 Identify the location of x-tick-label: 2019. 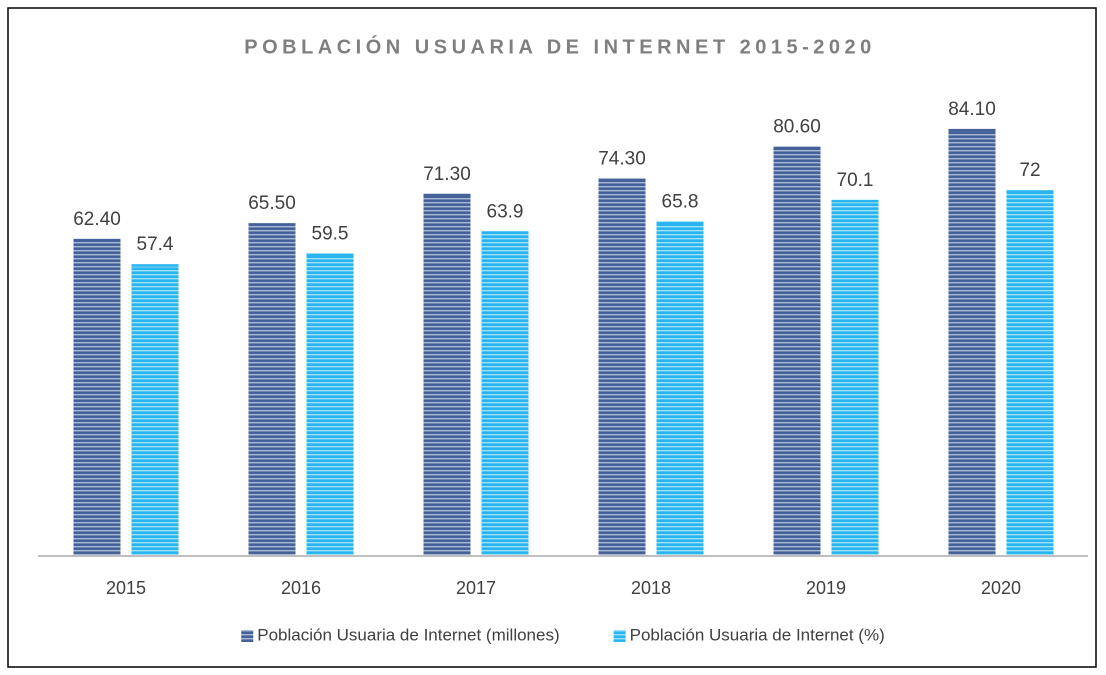
(826, 588).